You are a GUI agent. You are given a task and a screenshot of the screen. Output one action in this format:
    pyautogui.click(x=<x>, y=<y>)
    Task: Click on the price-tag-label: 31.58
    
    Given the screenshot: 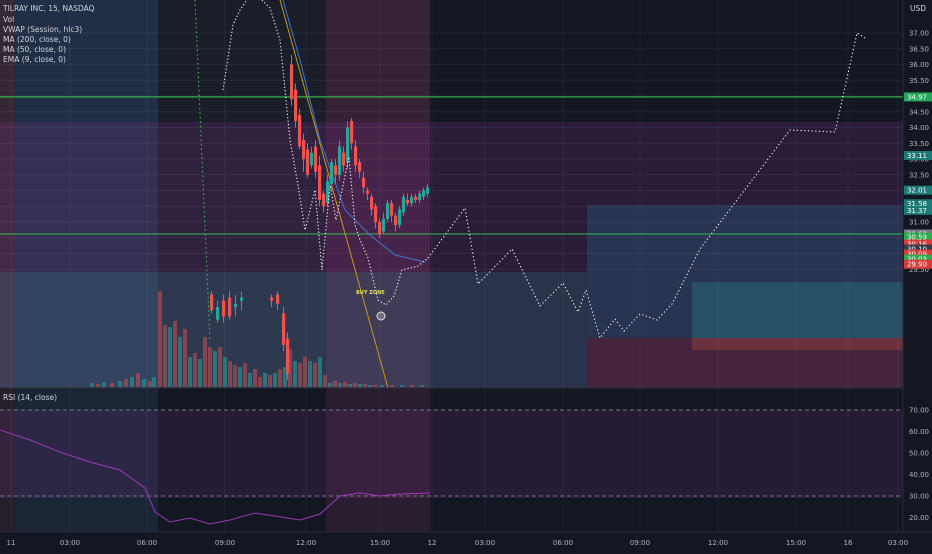 What is the action you would take?
    pyautogui.click(x=917, y=204)
    